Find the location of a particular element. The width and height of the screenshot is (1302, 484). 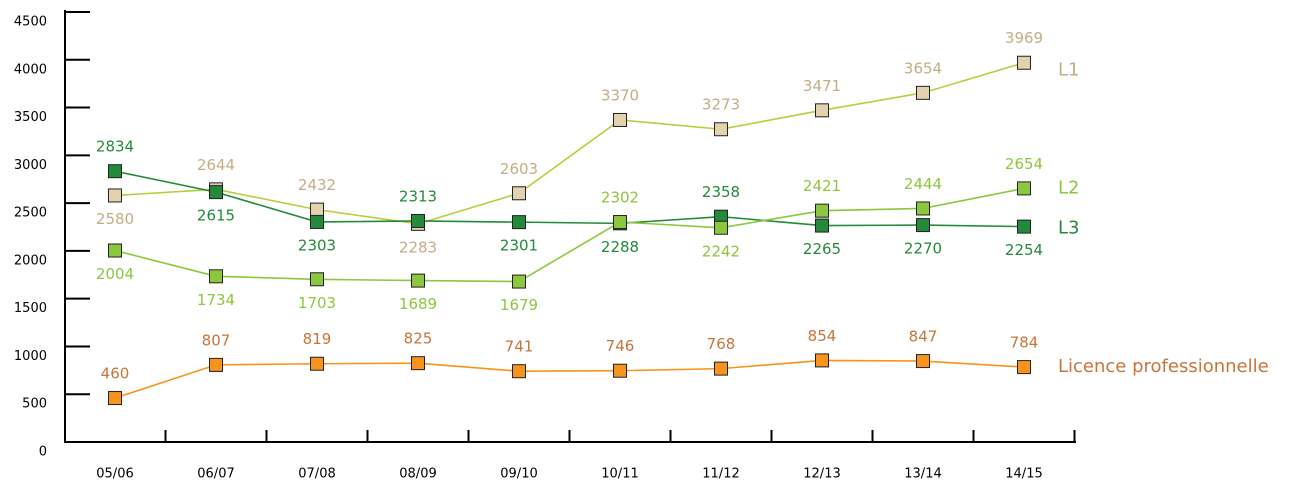

data-label: 2270 is located at coordinates (923, 249).